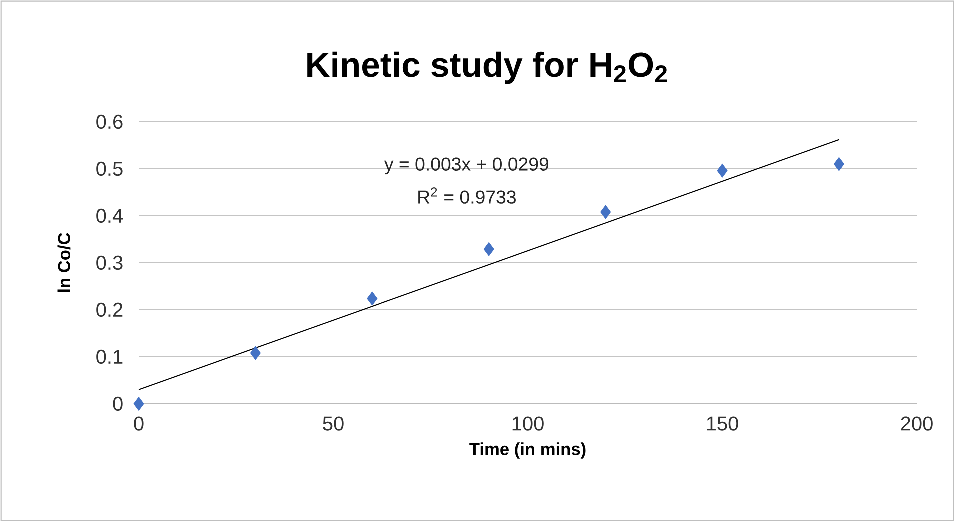  Describe the element at coordinates (488, 68) in the screenshot. I see `chart-title: Kinetic study for H$_{2}$O$_{2}$` at that location.